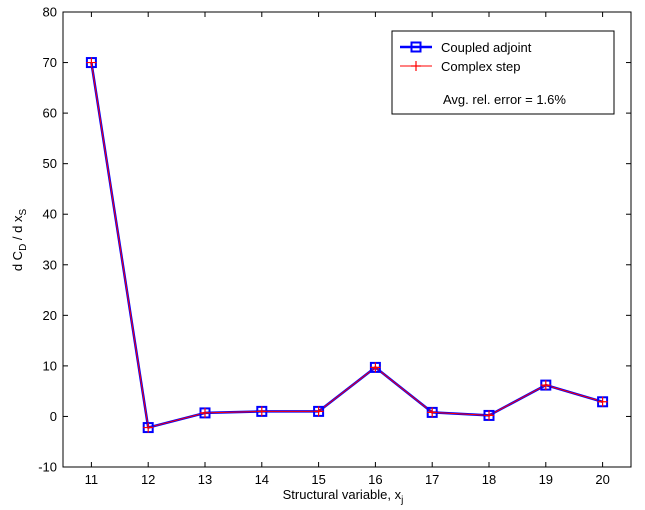  Describe the element at coordinates (50, 214) in the screenshot. I see `y-tick-label: 40` at that location.